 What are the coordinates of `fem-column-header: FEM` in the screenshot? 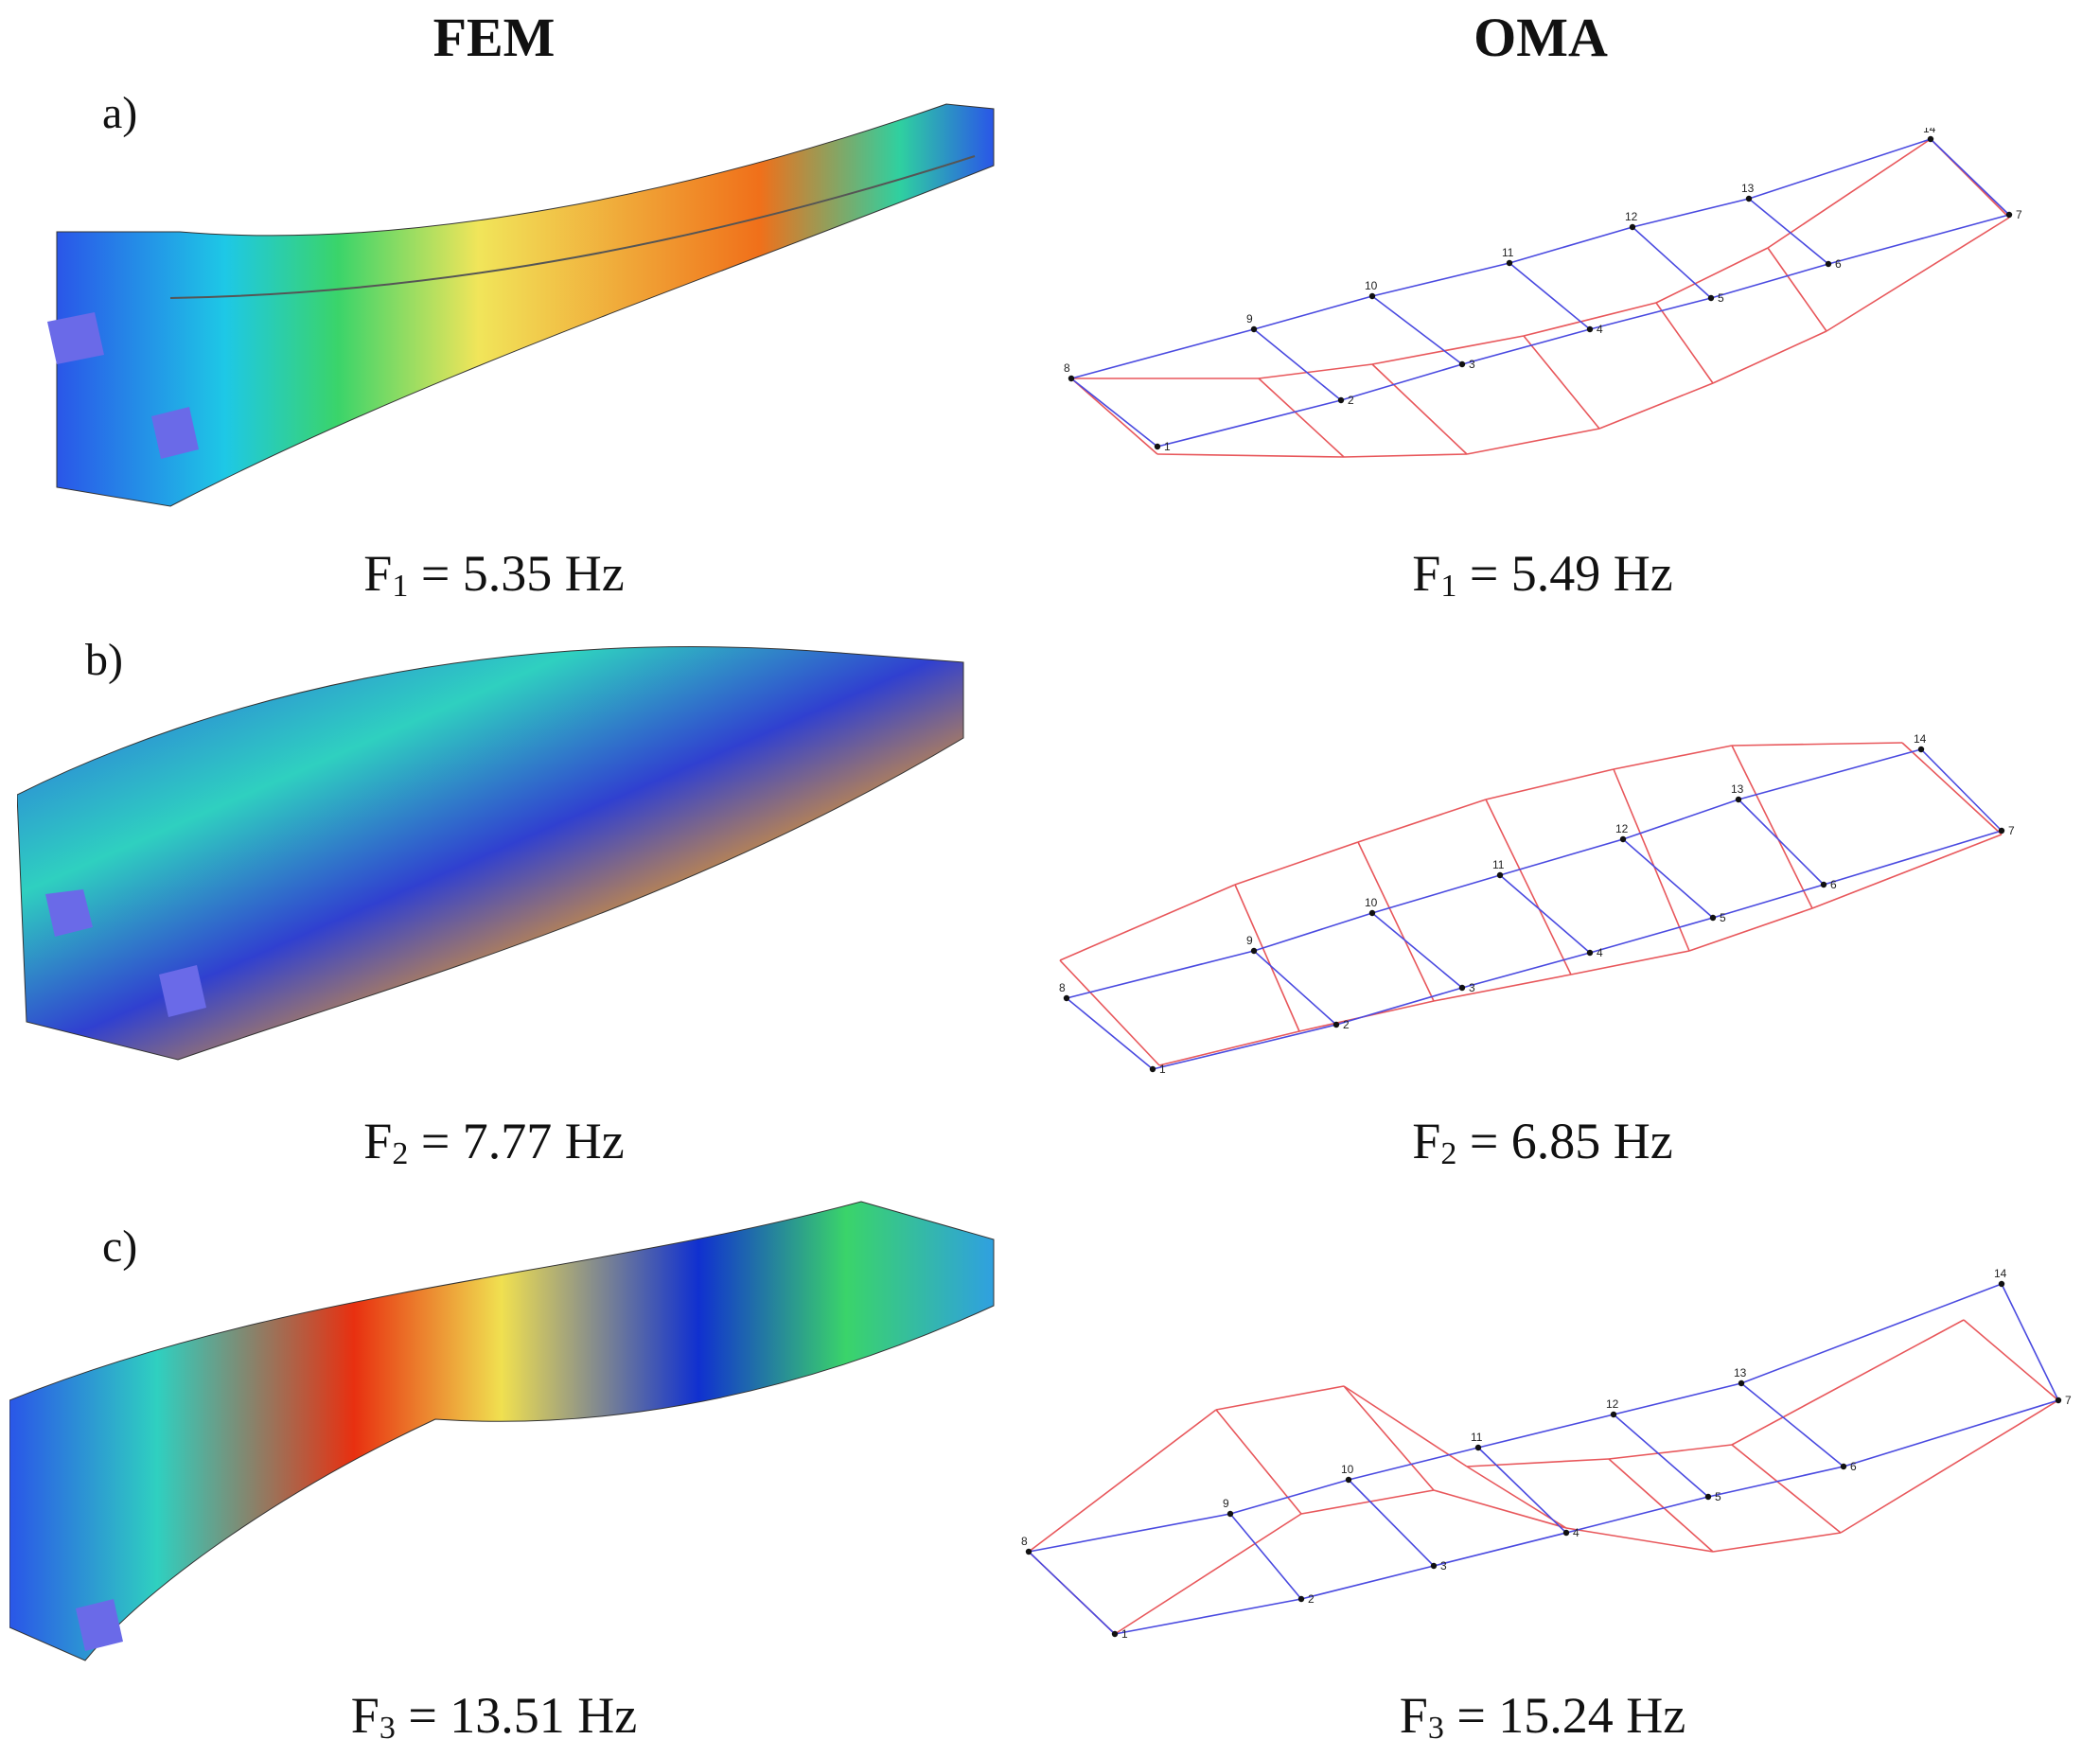 It's located at (494, 38).